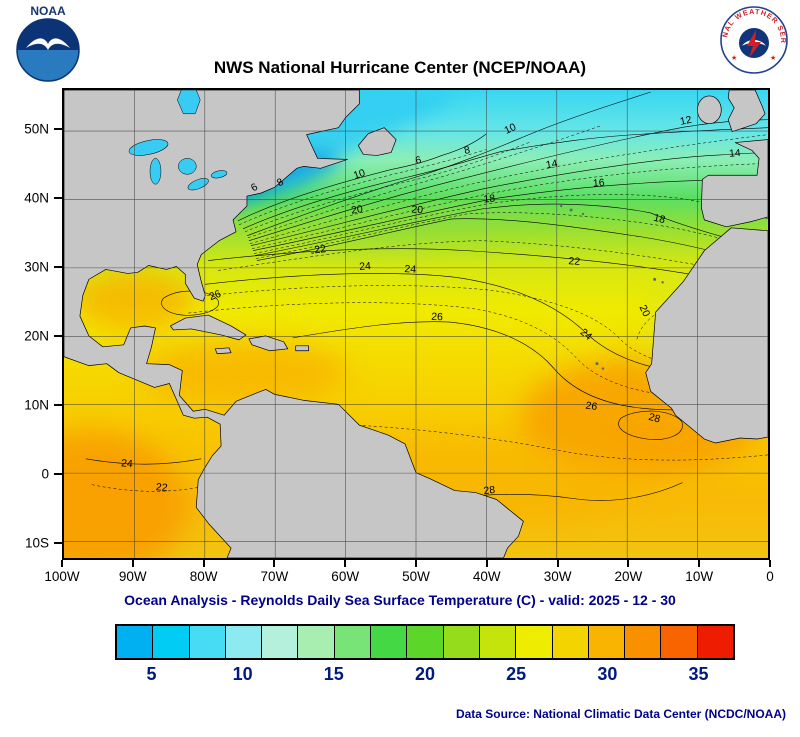 This screenshot has width=800, height=737. What do you see at coordinates (219, 174) in the screenshot?
I see `lake-ontario` at bounding box center [219, 174].